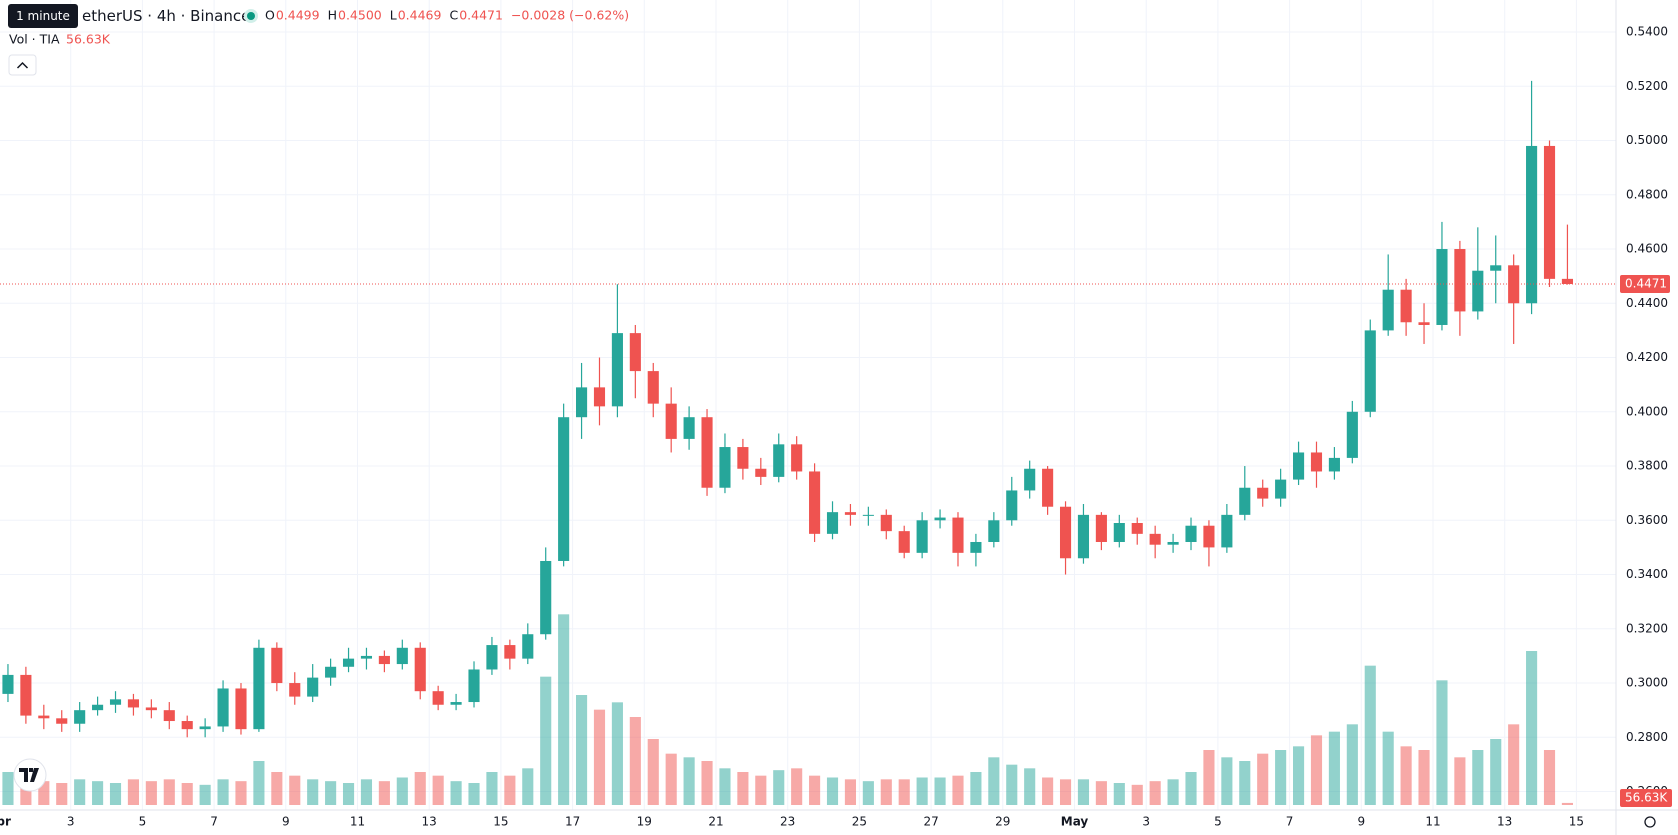 The height and width of the screenshot is (835, 1678). I want to click on x-tick-label: 13, so click(1504, 822).